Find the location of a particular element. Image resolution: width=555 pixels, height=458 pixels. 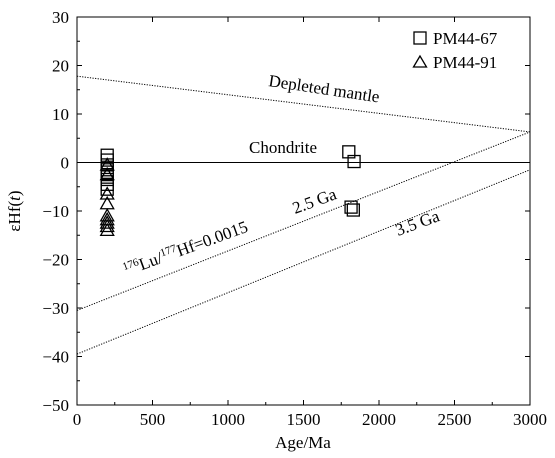

ga35-label: 3.5 Ga is located at coordinates (418, 223).